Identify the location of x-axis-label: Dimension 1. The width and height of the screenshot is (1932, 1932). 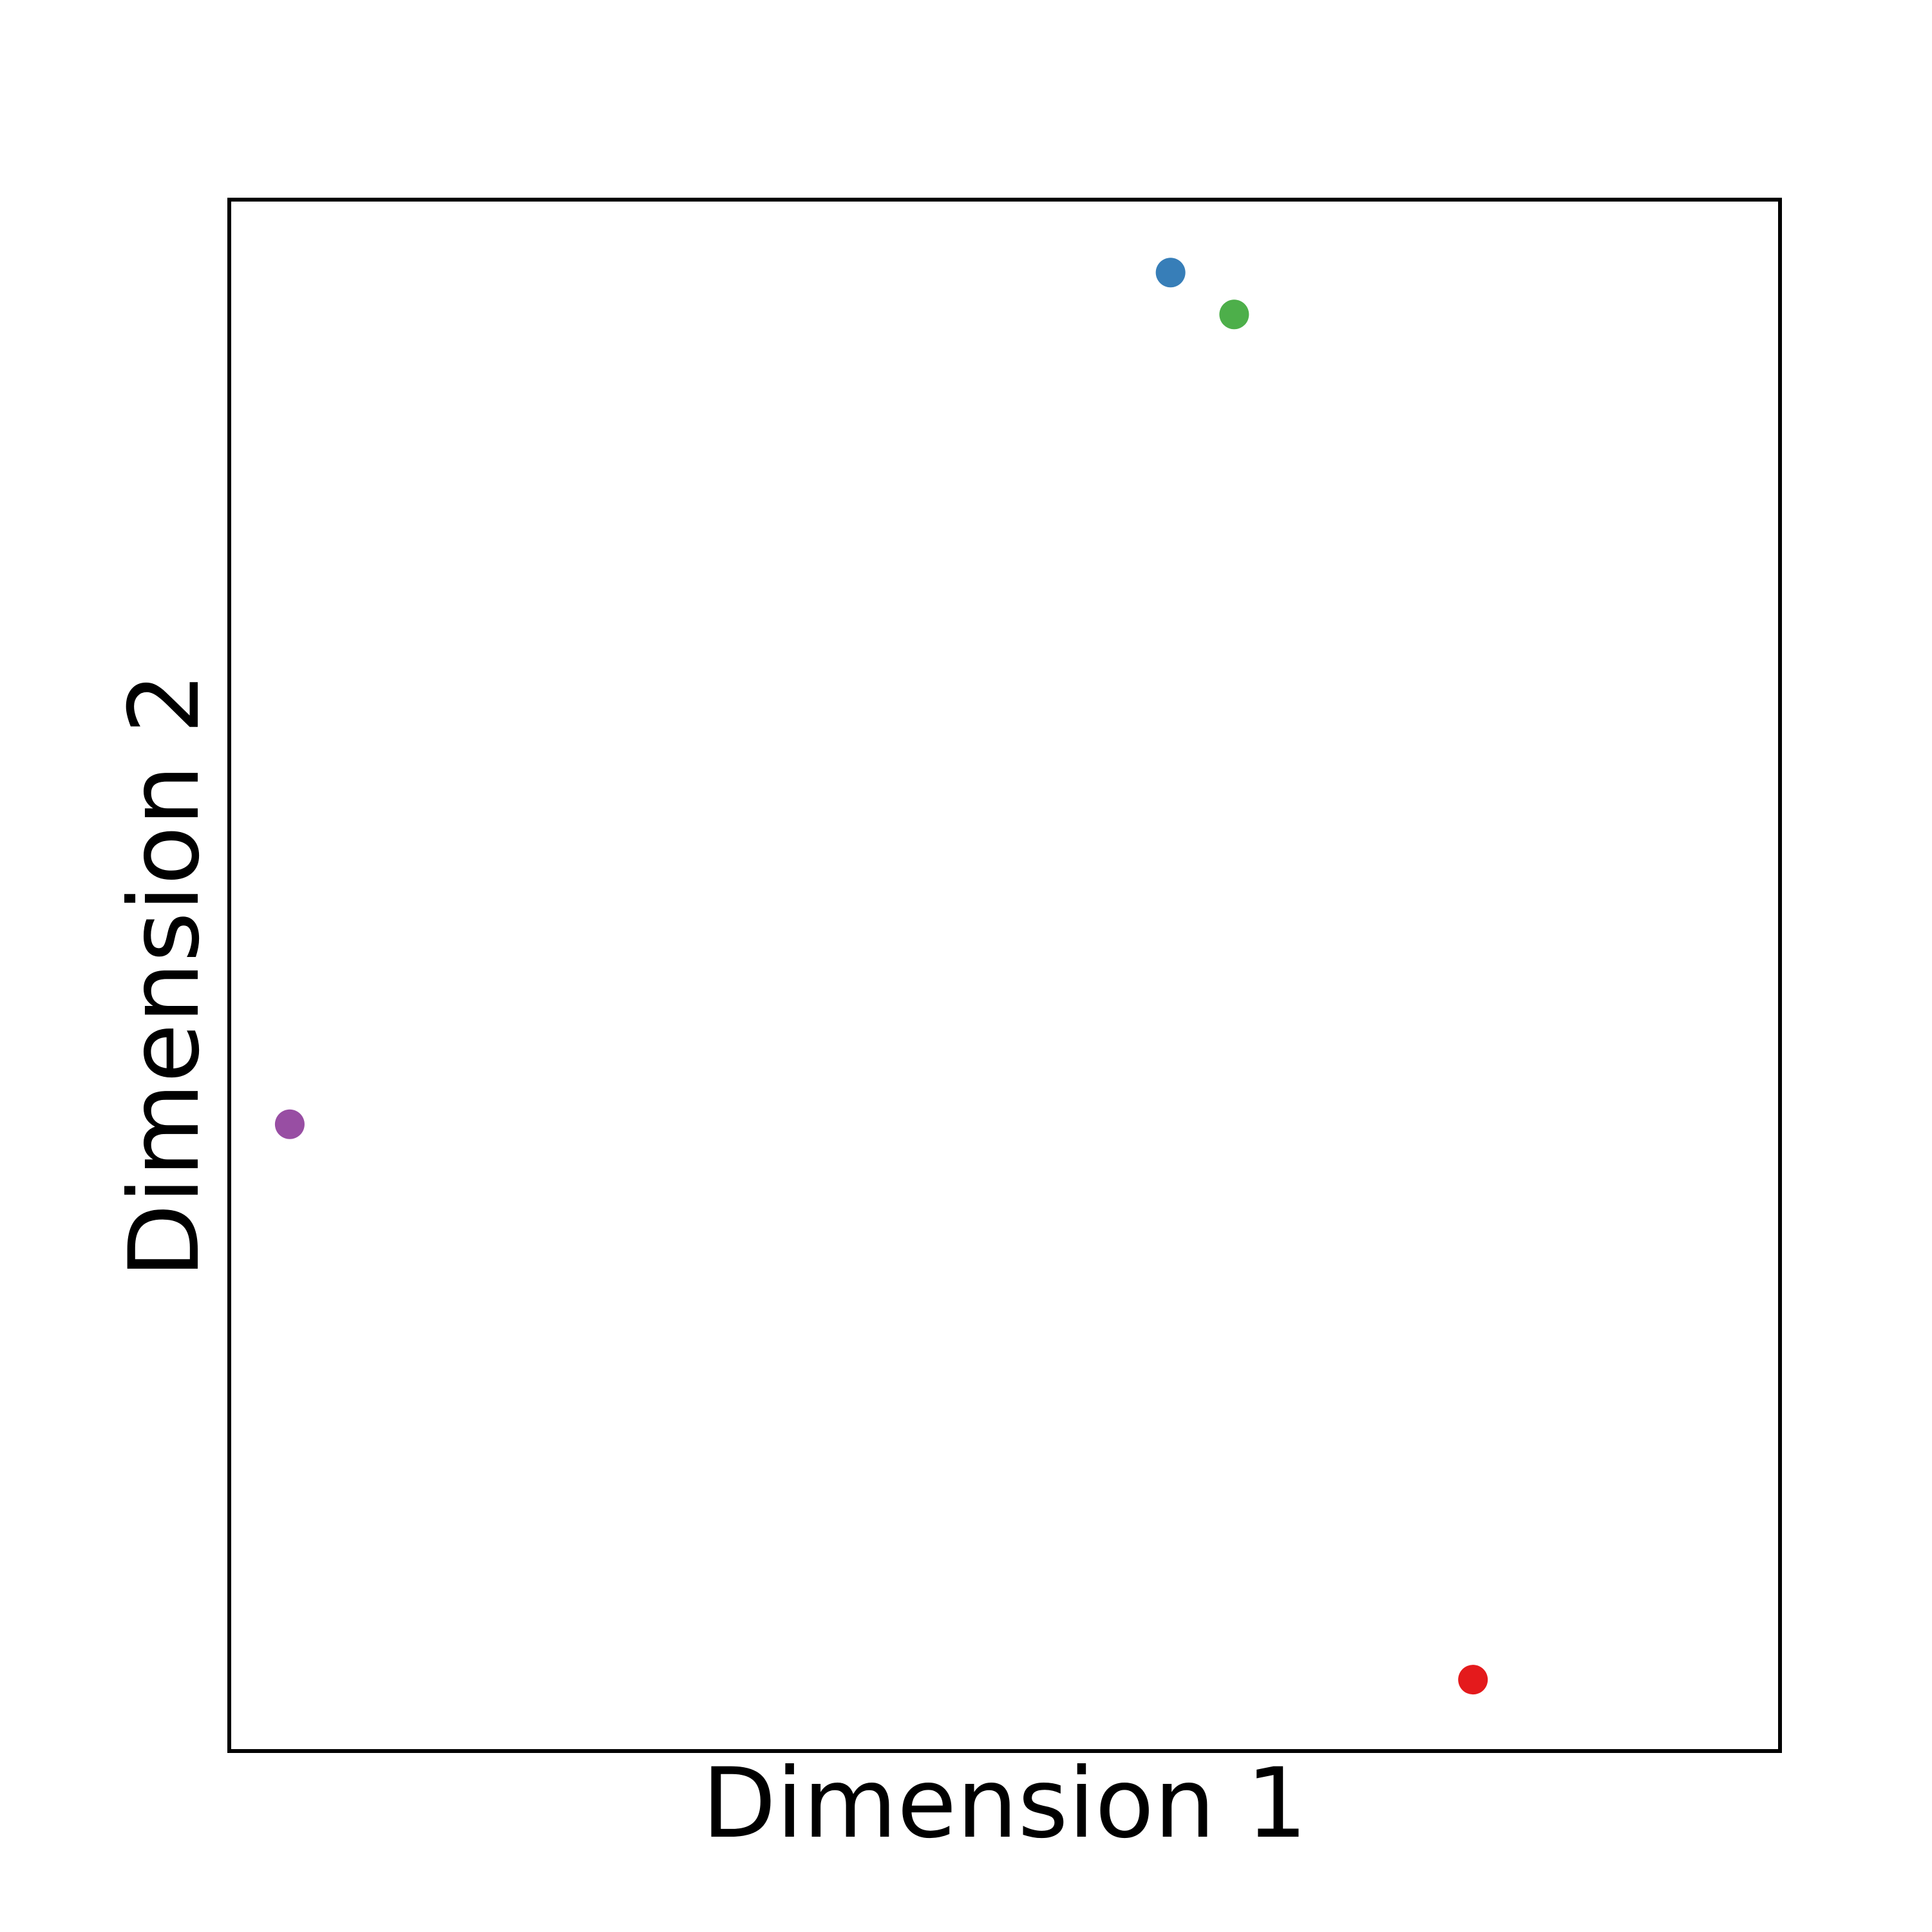
(1005, 1804).